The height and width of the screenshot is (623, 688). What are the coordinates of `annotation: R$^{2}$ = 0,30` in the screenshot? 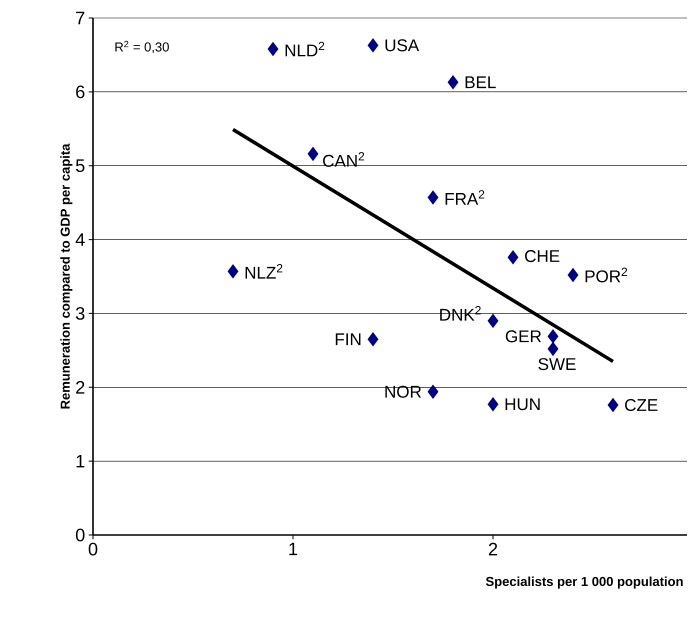 It's located at (142, 47).